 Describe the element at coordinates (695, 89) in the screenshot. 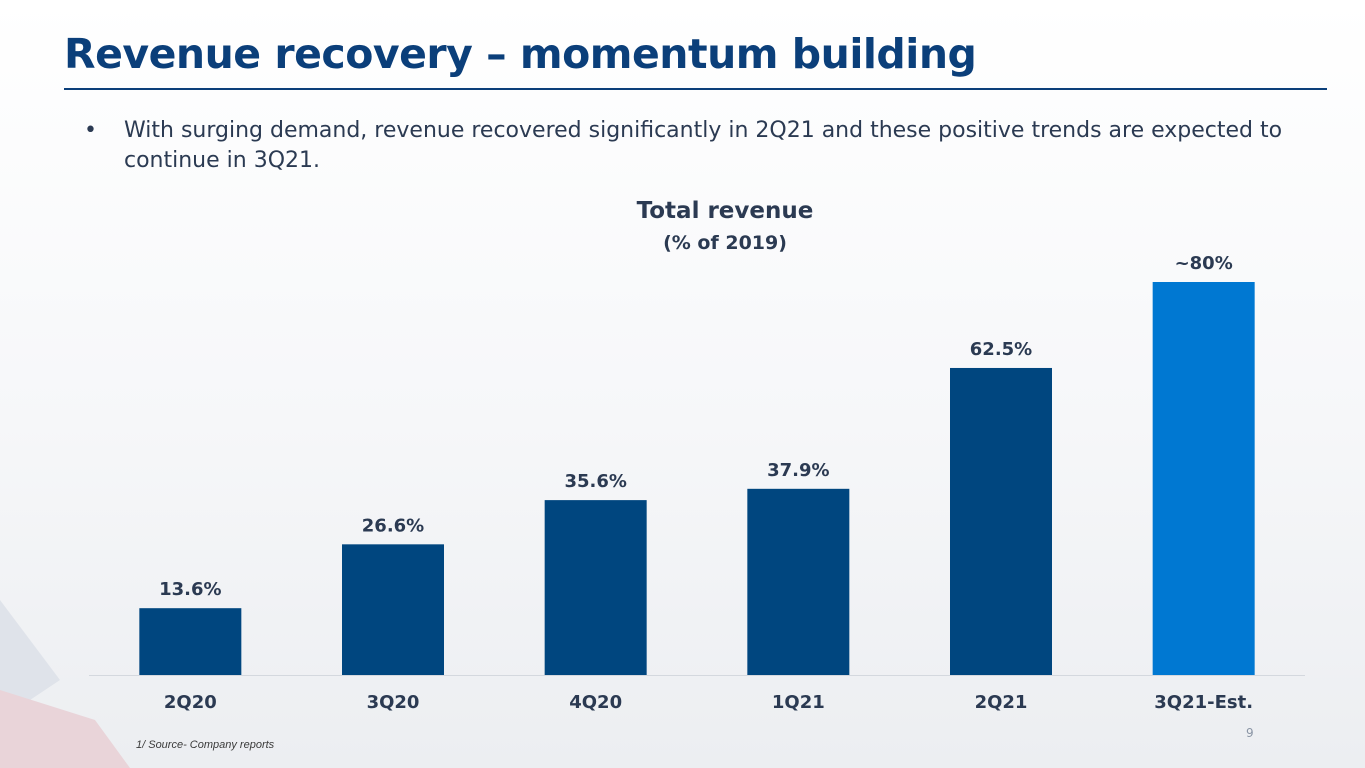

I see `title-underline` at that location.